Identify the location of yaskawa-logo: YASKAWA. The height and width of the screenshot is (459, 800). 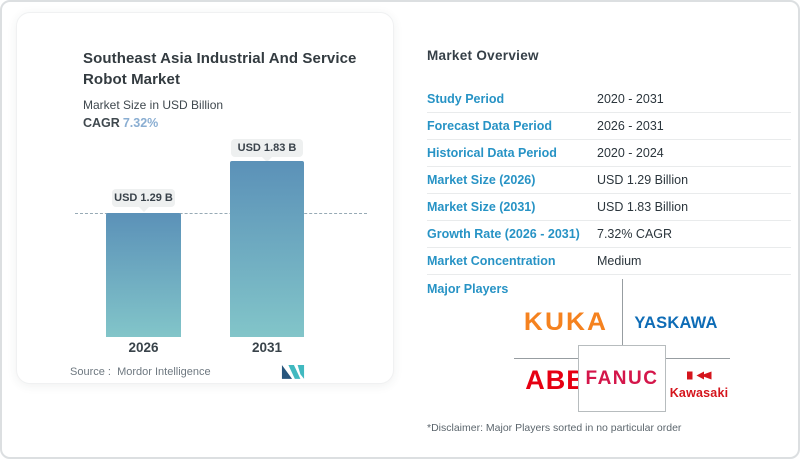
(676, 323).